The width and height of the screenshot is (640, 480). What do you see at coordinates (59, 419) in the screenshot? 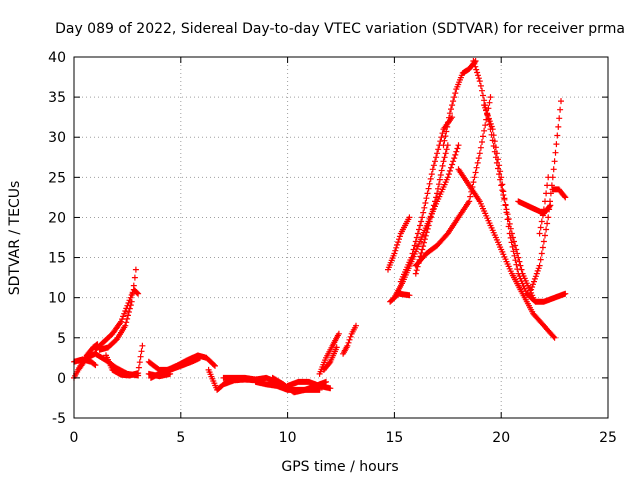
I see `y-tick-label: -5` at bounding box center [59, 419].